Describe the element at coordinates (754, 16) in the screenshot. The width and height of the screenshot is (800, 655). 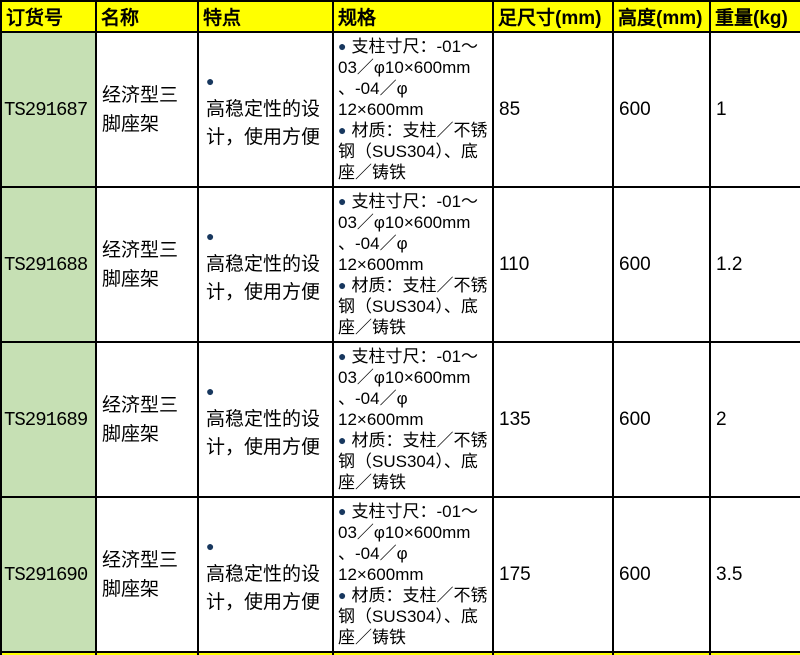
I see `col-header-weight: 重量(kg)` at that location.